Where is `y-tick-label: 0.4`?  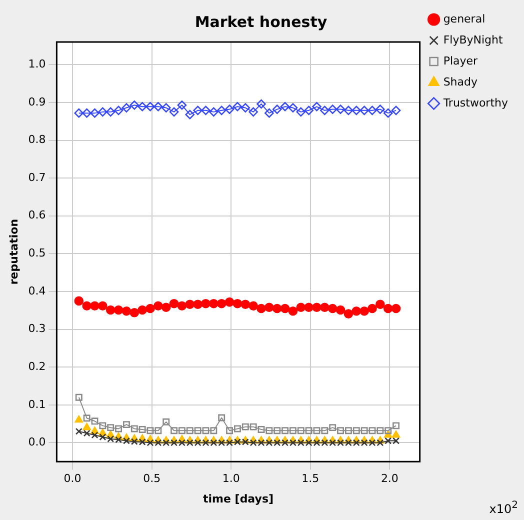 y-tick-label: 0.4 is located at coordinates (37, 291).